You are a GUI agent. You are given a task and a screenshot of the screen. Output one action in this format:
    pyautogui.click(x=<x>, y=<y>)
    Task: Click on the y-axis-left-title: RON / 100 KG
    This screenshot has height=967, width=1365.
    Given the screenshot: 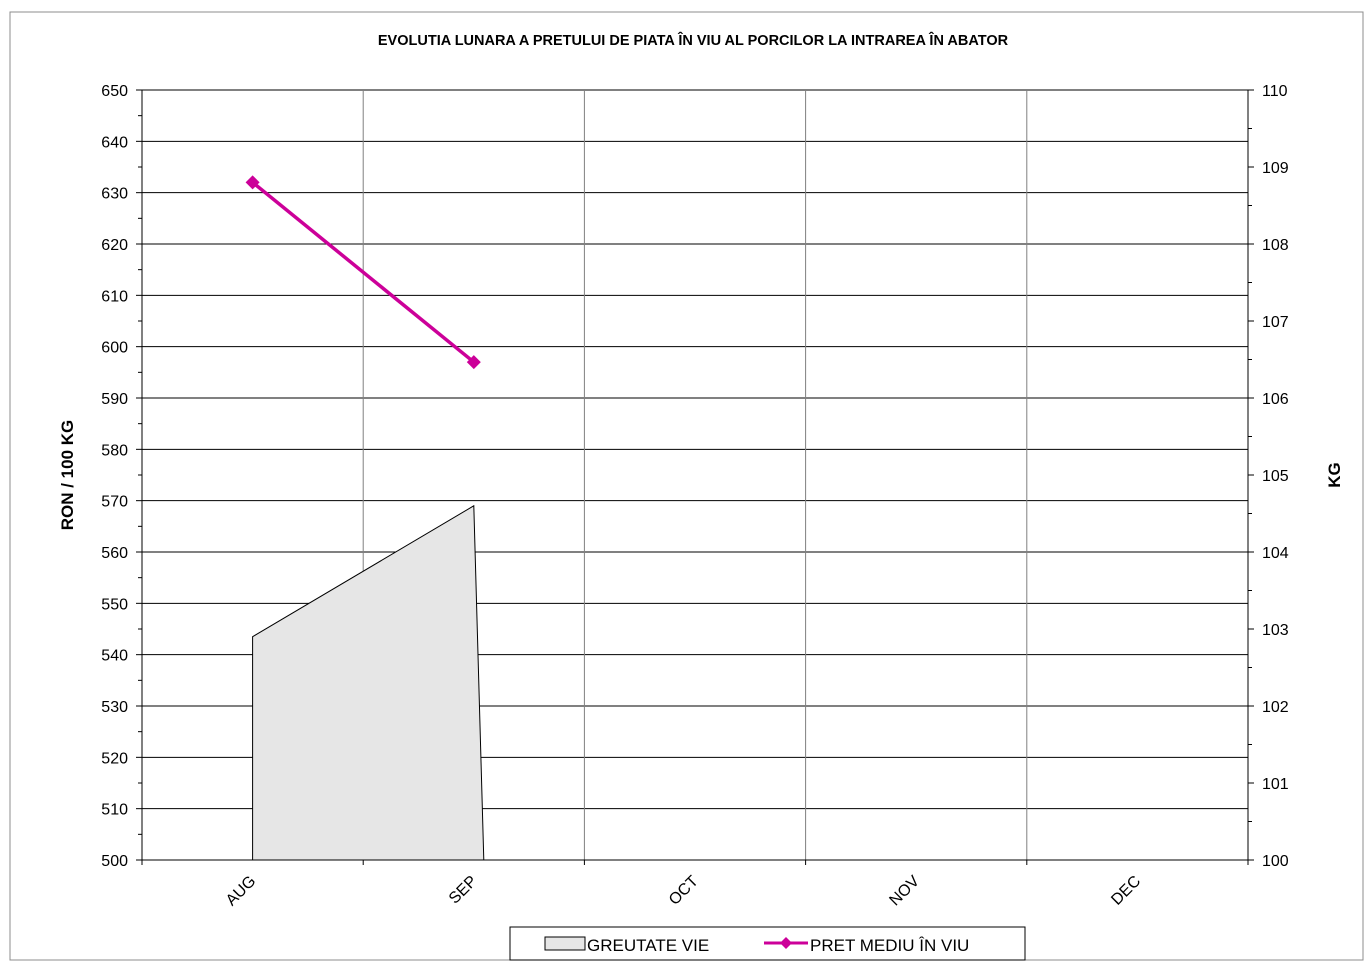 What is the action you would take?
    pyautogui.click(x=67, y=475)
    